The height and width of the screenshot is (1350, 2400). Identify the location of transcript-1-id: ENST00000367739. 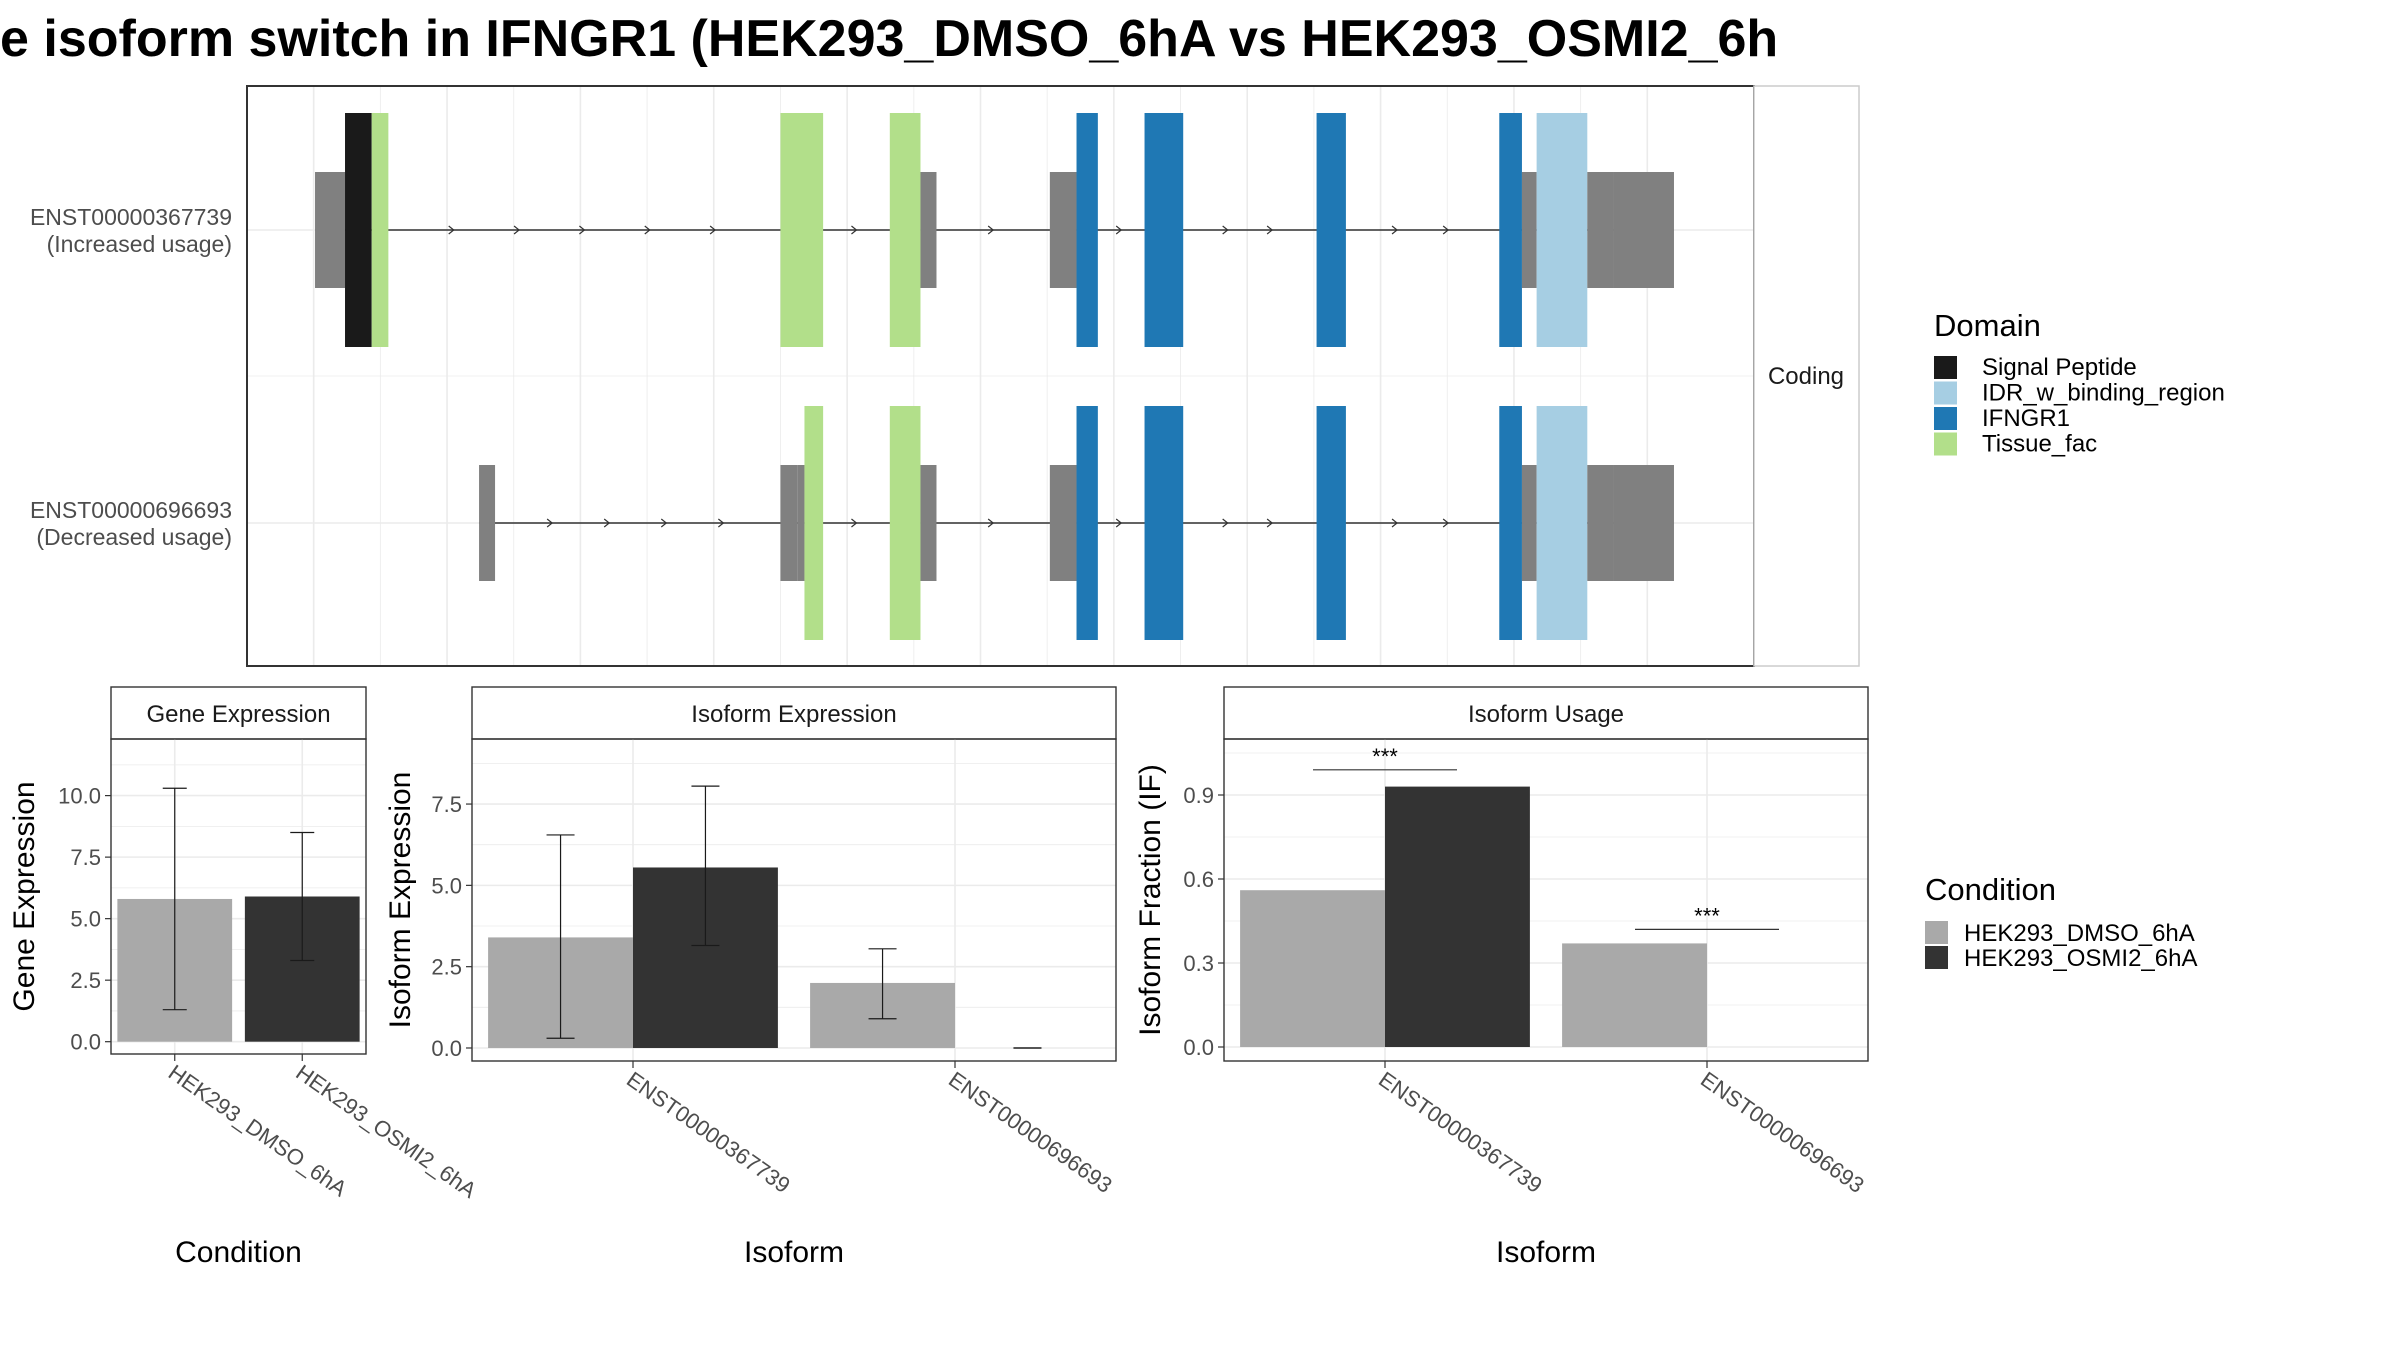
(131, 217).